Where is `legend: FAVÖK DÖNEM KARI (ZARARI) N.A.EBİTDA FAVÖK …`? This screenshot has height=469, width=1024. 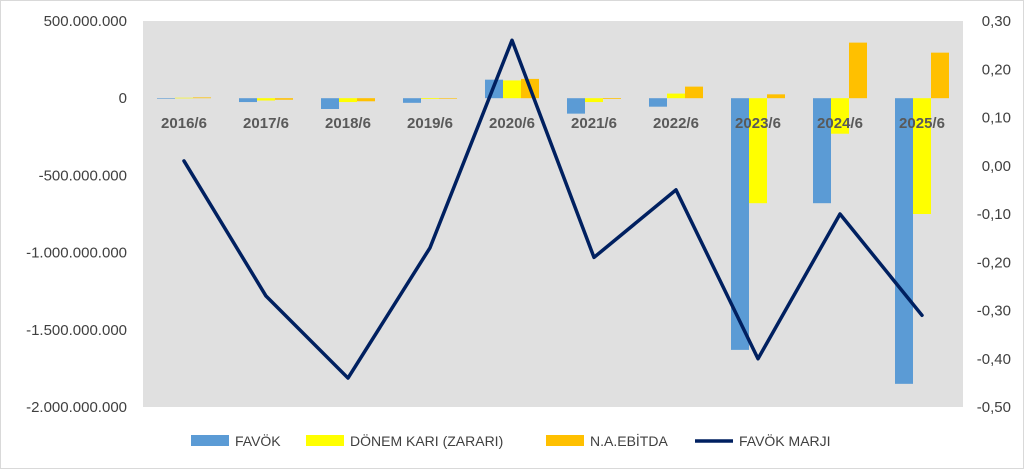 legend: FAVÖK DÖNEM KARI (ZARARI) N.A.EBİTDA FAVÖK … is located at coordinates (511, 440).